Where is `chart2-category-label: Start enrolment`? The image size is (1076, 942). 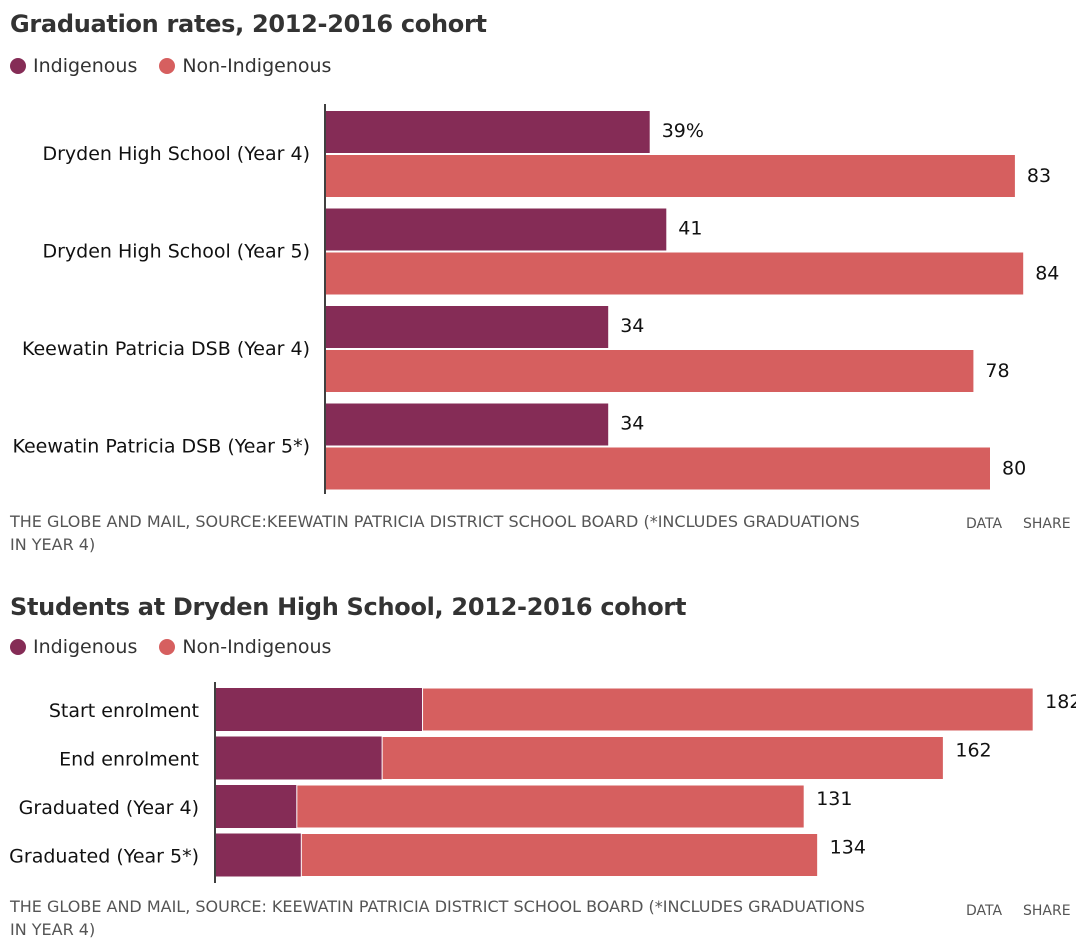
chart2-category-label: Start enrolment is located at coordinates (124, 711).